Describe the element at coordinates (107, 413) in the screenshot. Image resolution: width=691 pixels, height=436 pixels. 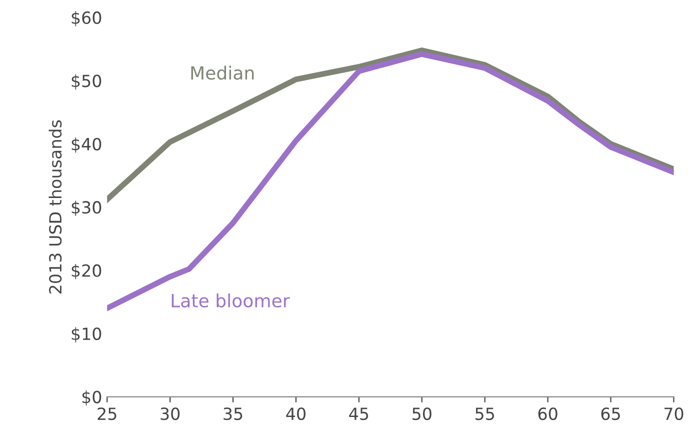
I see `x-tick-label: 25` at that location.